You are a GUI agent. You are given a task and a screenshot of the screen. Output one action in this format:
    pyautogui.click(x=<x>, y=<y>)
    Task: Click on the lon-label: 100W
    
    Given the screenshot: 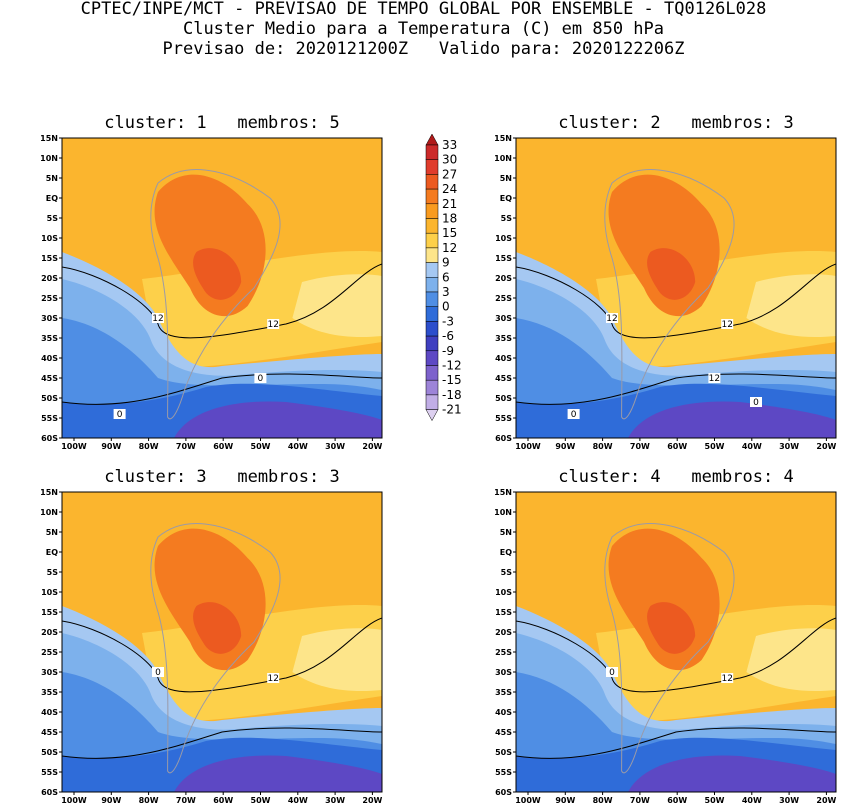 What is the action you would take?
    pyautogui.click(x=528, y=446)
    